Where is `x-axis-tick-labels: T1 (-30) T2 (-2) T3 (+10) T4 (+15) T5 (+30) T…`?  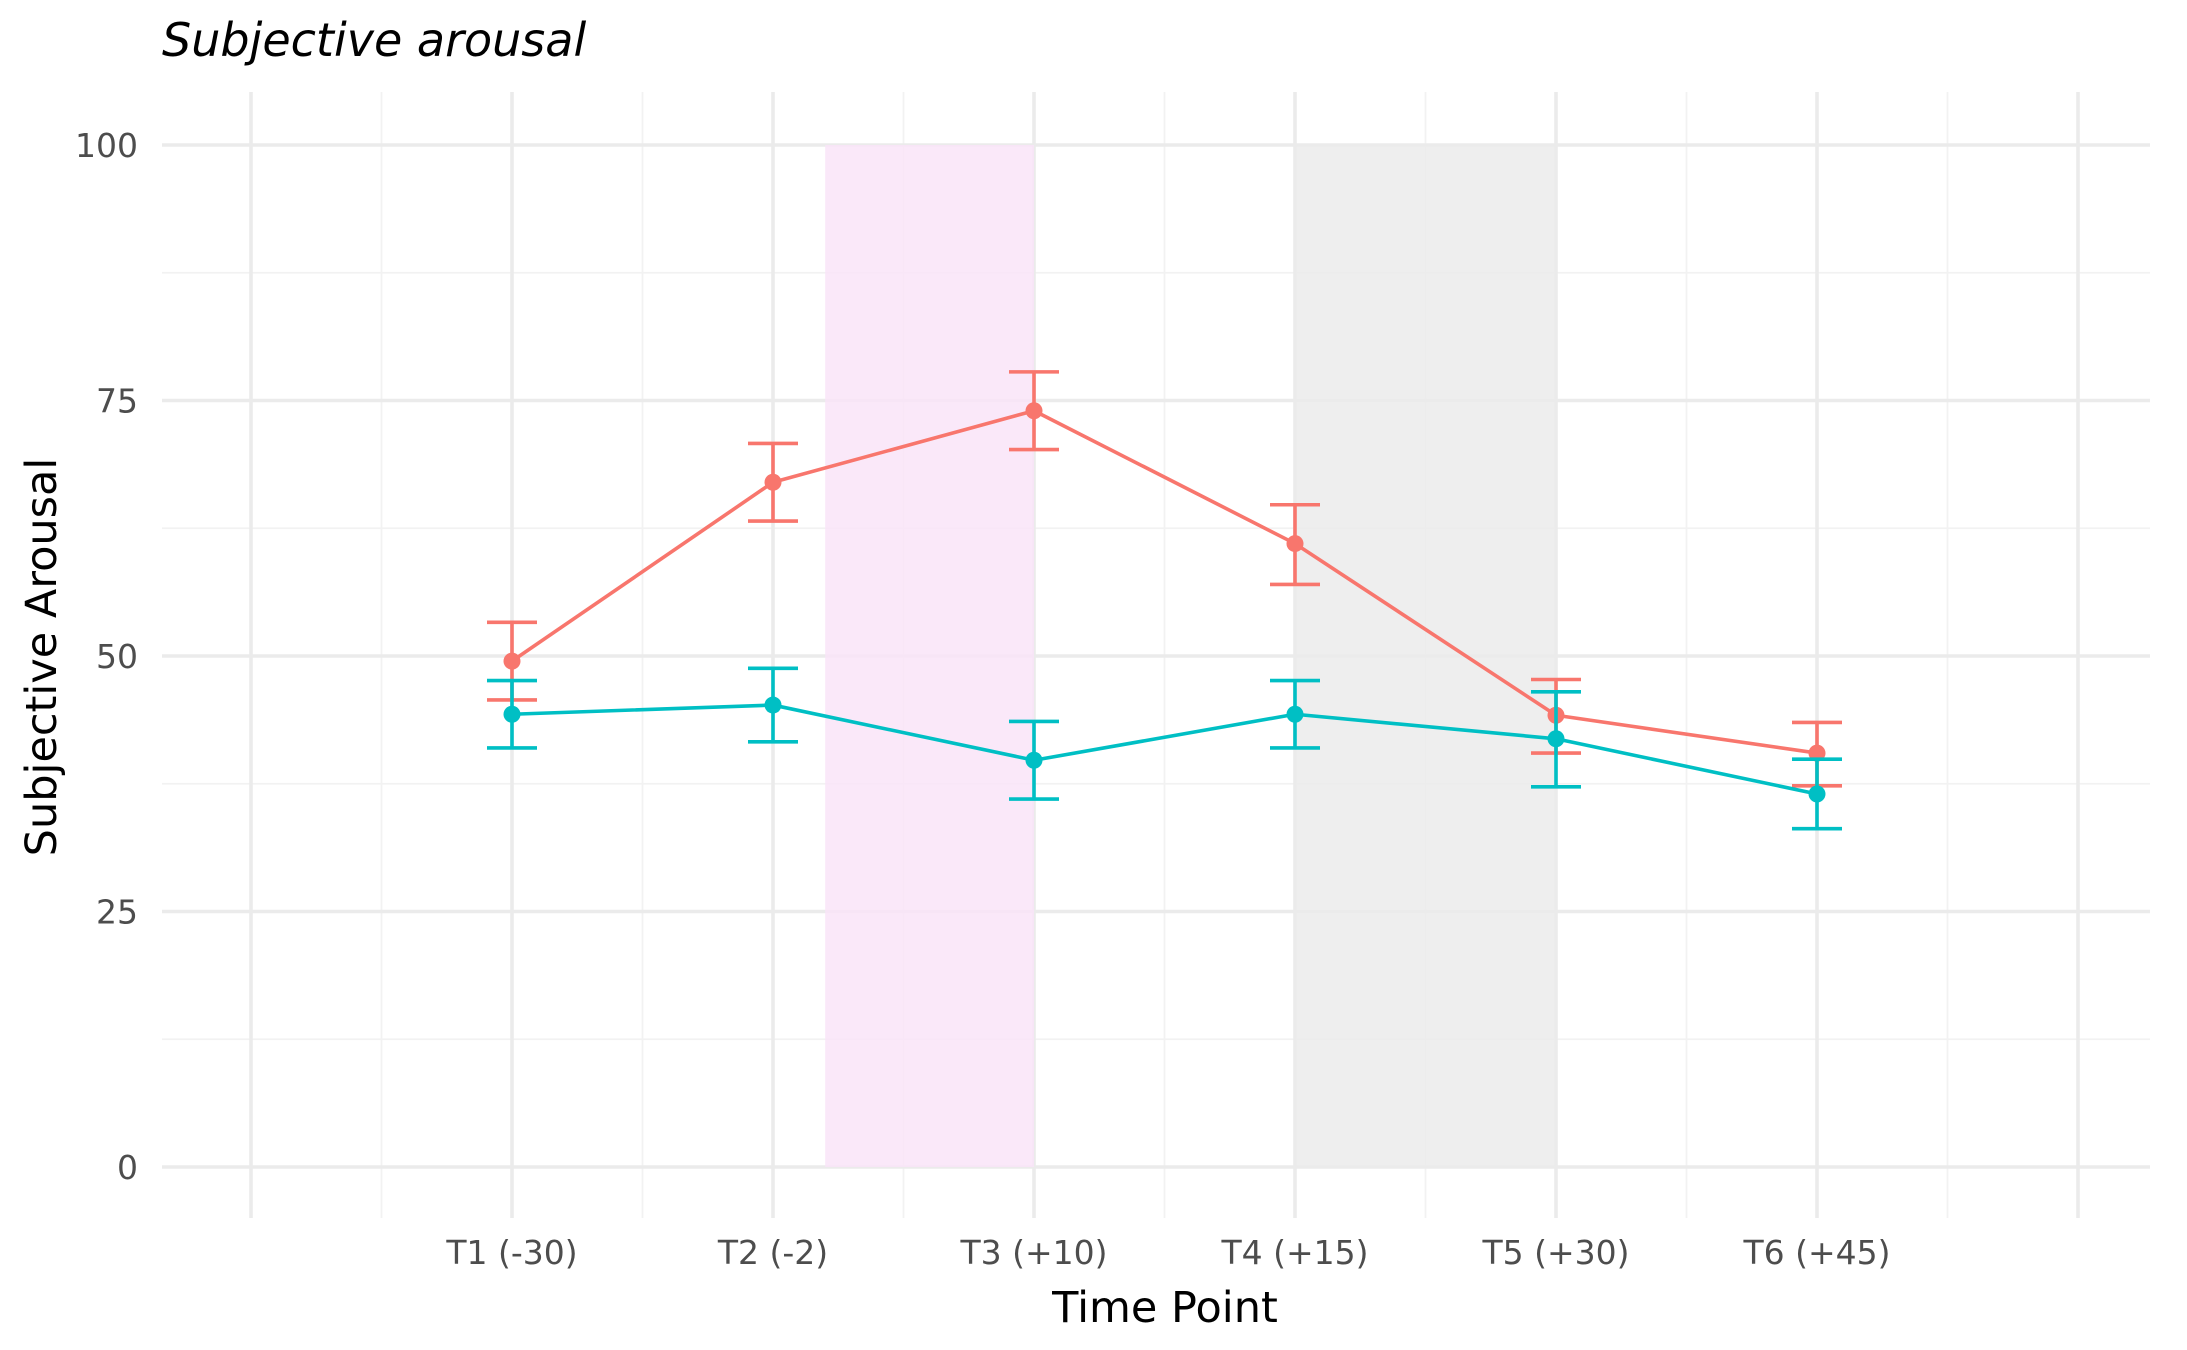
x-axis-tick-labels: T1 (-30) T2 (-2) T3 (+10) T4 (+15) T5 (+30) T… is located at coordinates (1167, 1252).